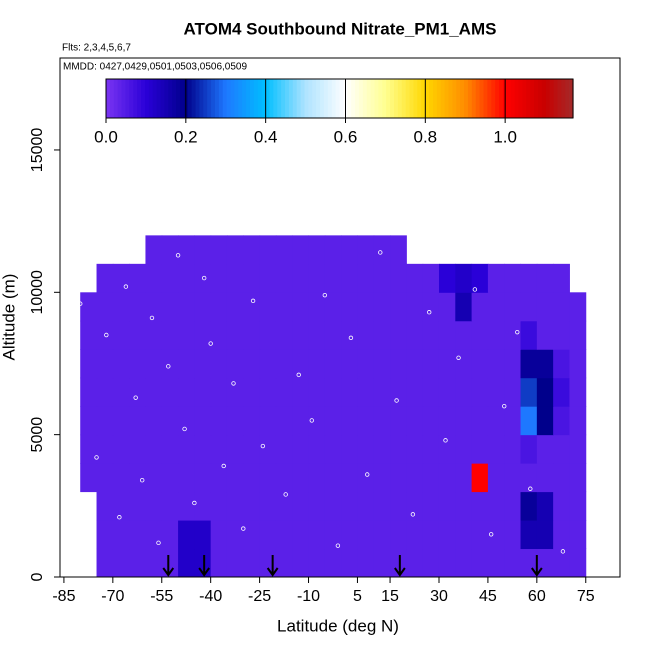 This screenshot has height=655, width=650. What do you see at coordinates (106, 136) in the screenshot?
I see `colorbar-tick-label: 0.0` at bounding box center [106, 136].